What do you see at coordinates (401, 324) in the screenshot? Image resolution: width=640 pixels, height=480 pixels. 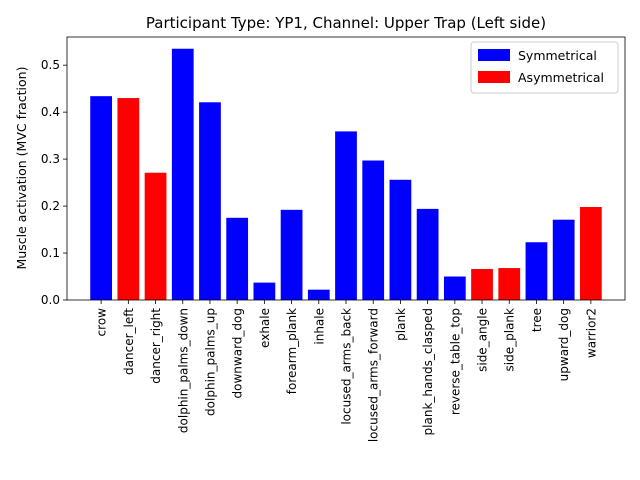 I see `x-tick-label: plank` at bounding box center [401, 324].